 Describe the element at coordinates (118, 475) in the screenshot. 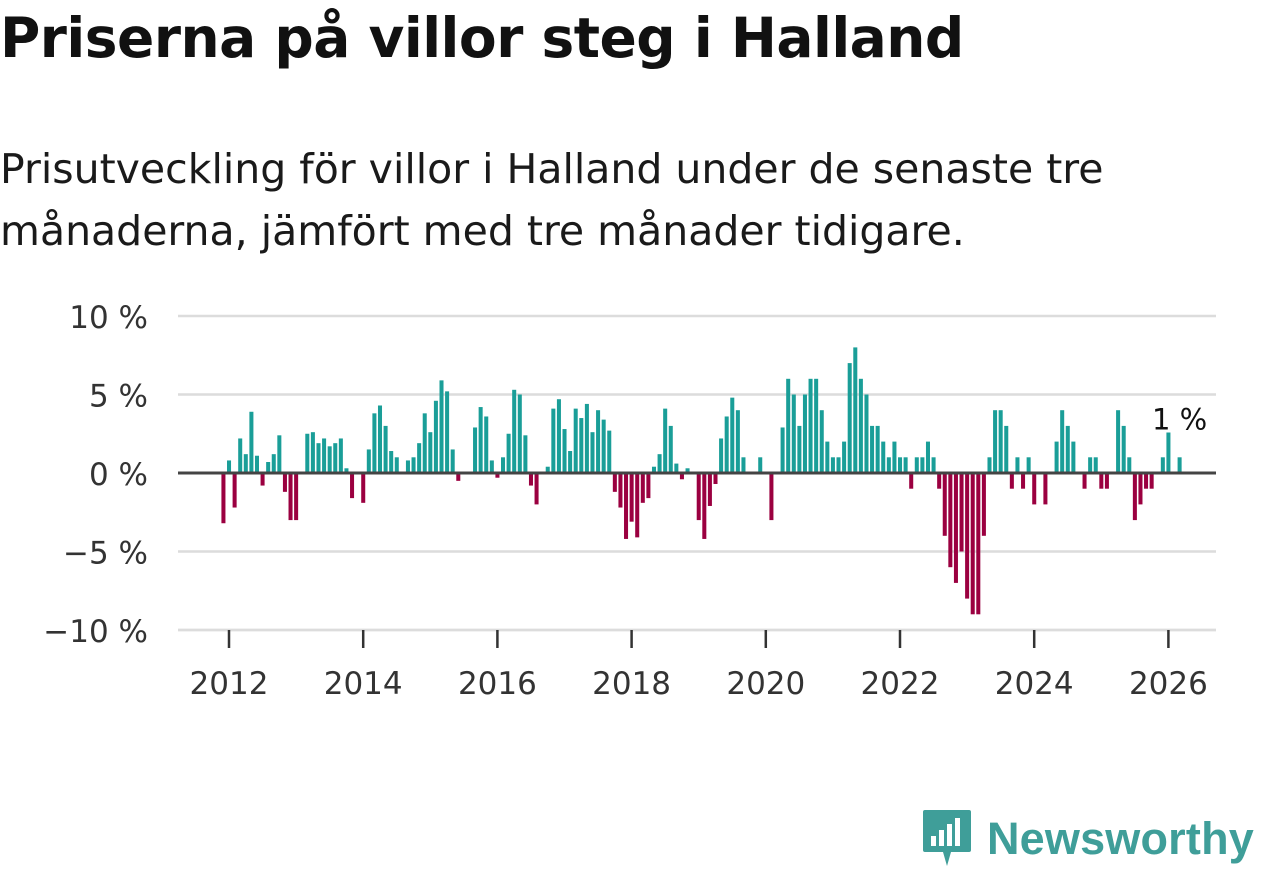

I see `y-tick-label: 0 %` at that location.